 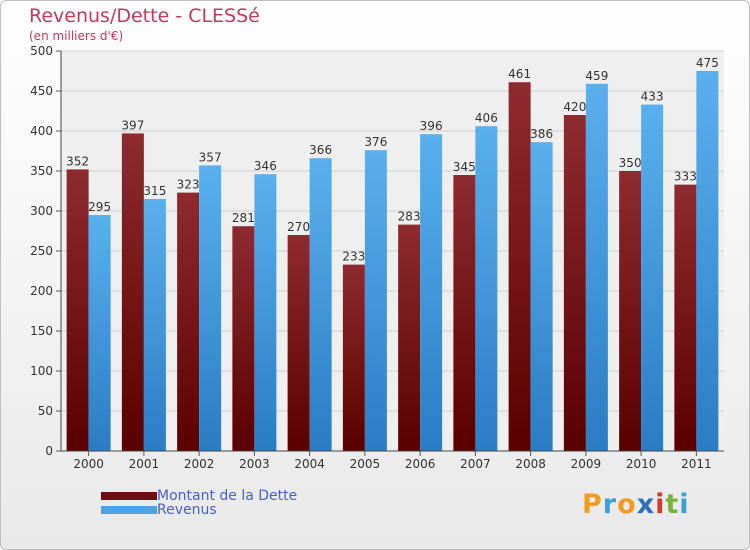 I want to click on x-tick-label: 2003, so click(x=254, y=464).